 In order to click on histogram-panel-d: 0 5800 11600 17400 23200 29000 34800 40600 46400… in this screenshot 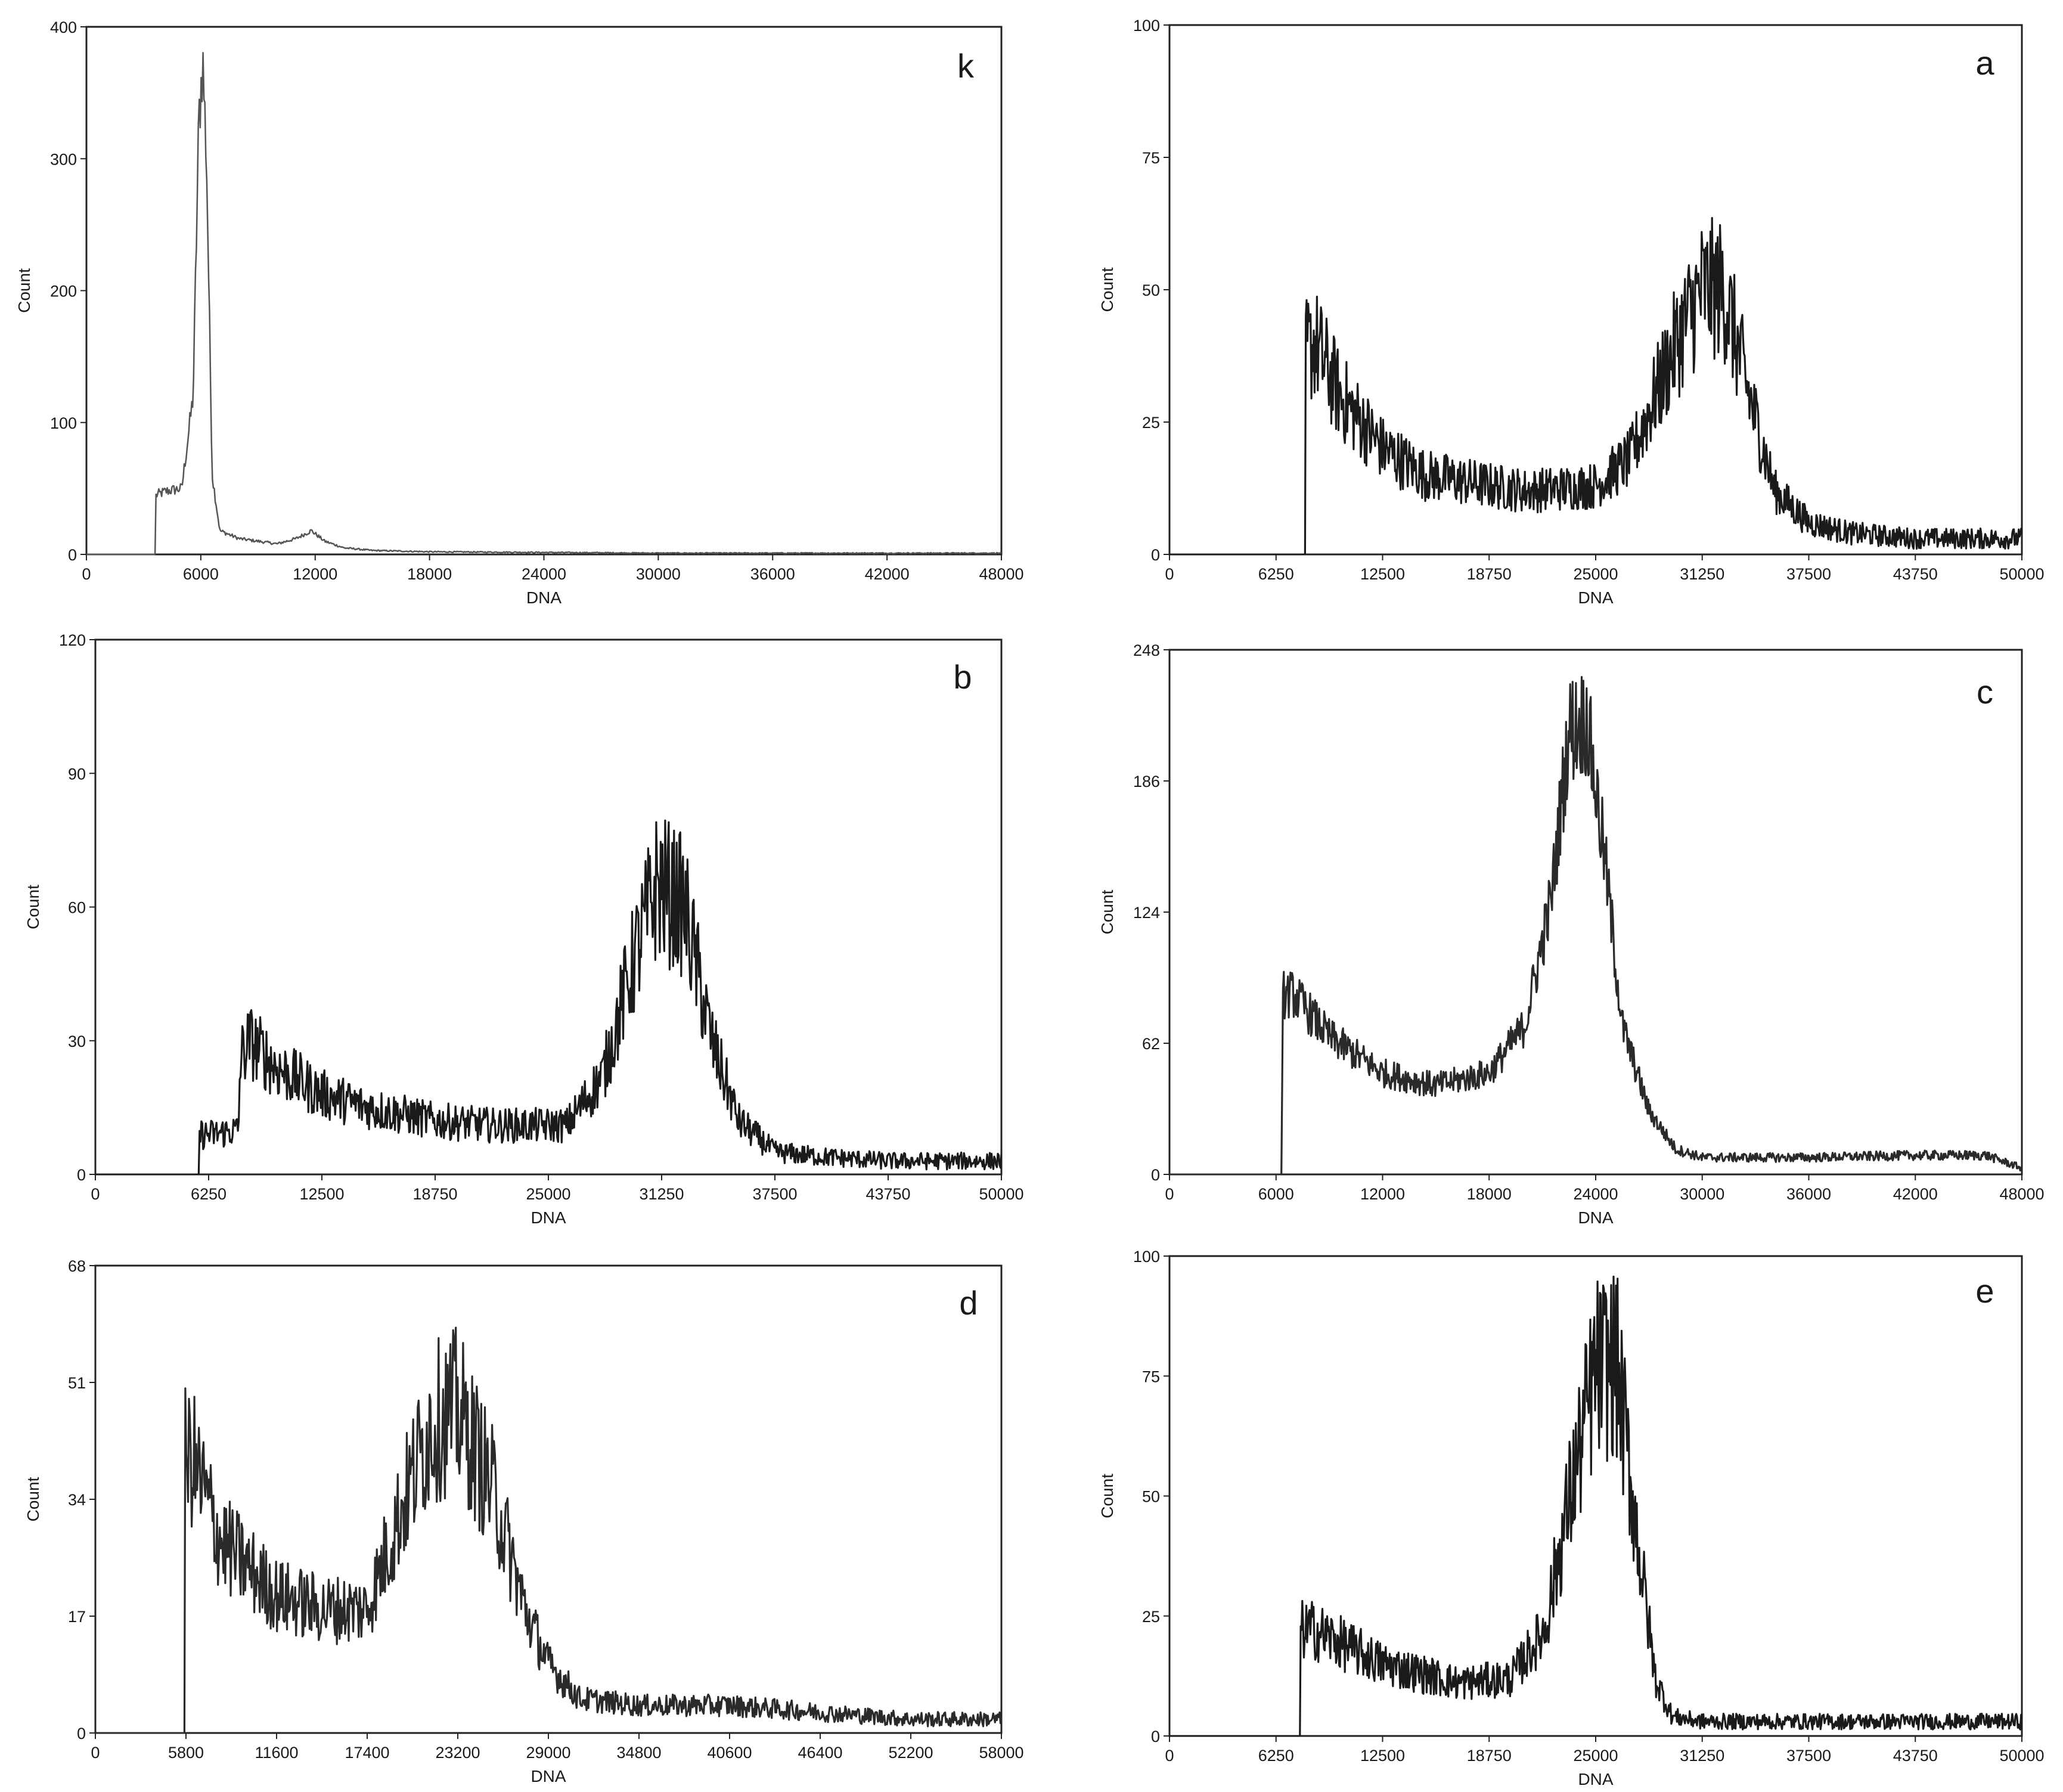, I will do `click(524, 1521)`.